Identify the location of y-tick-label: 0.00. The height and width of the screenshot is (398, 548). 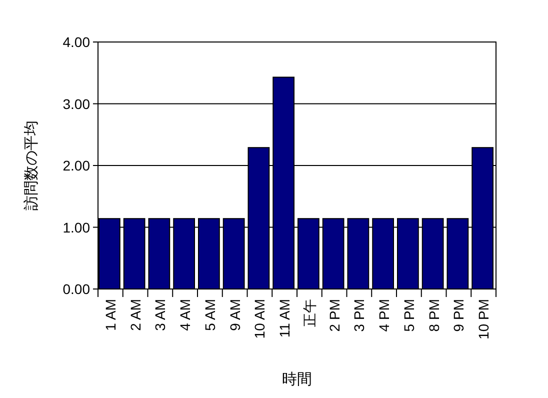
(76, 289).